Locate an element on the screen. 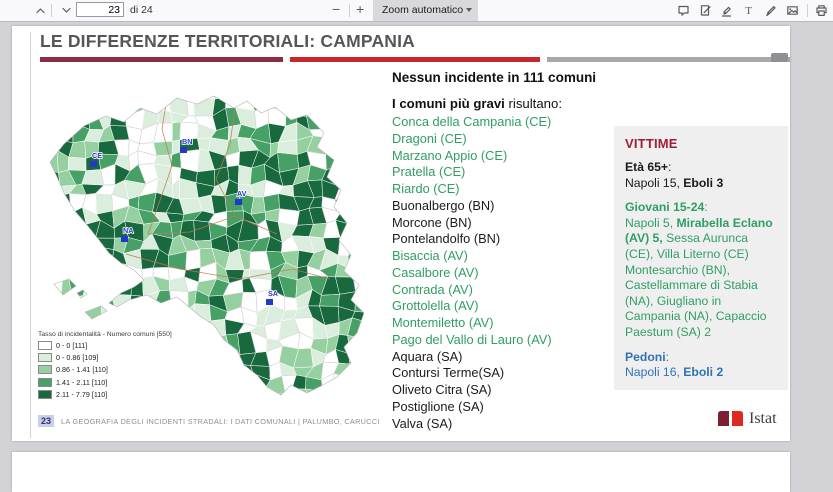 The height and width of the screenshot is (492, 833). legend-label: 1.41 - 2.11 [110] is located at coordinates (82, 382).